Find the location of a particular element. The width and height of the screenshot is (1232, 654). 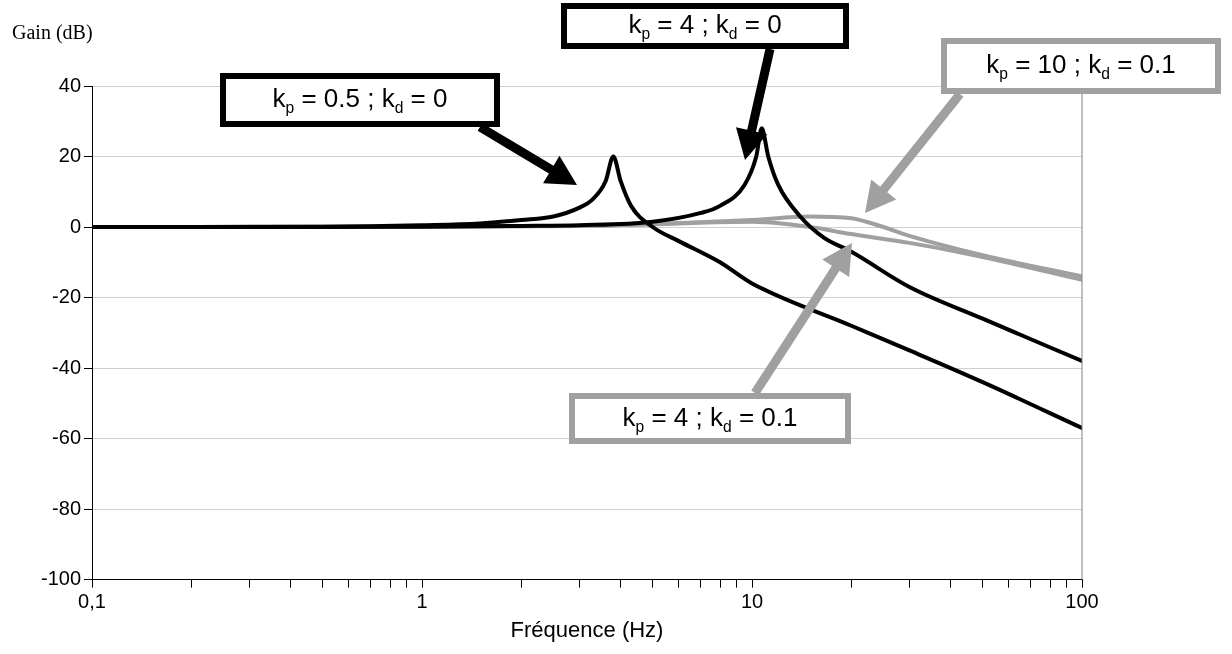

y-tick-label: -20 is located at coordinates (67, 296).